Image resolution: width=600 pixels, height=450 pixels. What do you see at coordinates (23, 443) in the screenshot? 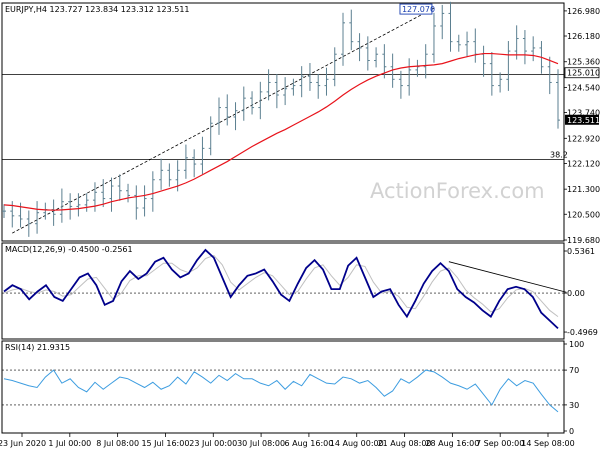
I see `time-tick-label: 23 Jun 2020` at bounding box center [23, 443].